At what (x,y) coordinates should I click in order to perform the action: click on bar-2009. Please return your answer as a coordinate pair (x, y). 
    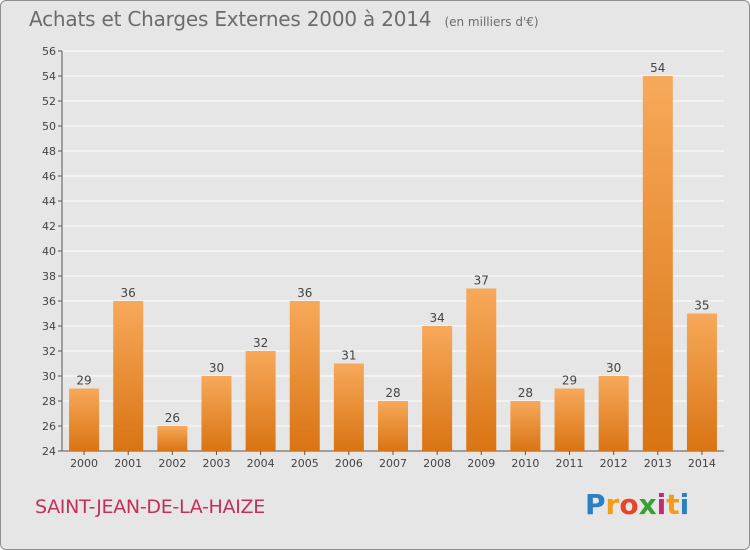
    Looking at the image, I should click on (481, 369).